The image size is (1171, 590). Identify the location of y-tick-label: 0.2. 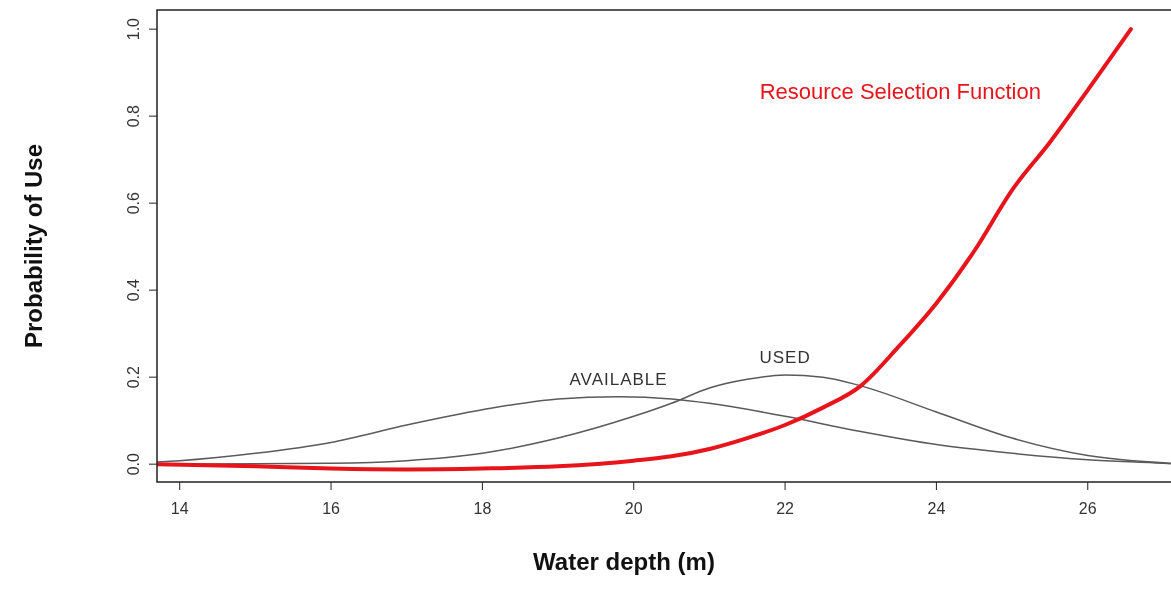
(133, 377).